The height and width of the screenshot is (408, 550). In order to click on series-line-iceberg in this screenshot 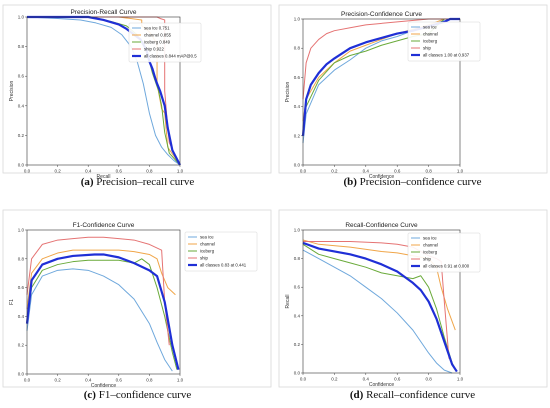, I will do `click(102, 314)`.